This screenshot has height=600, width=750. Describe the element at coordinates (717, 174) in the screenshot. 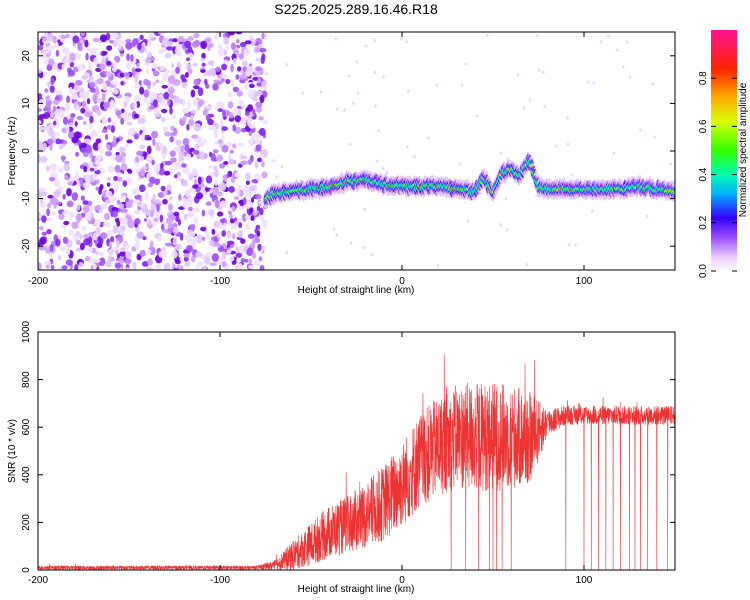

I see `colorbar-ticks: 0.0 0.2 0.4 0.6 0.8` at that location.